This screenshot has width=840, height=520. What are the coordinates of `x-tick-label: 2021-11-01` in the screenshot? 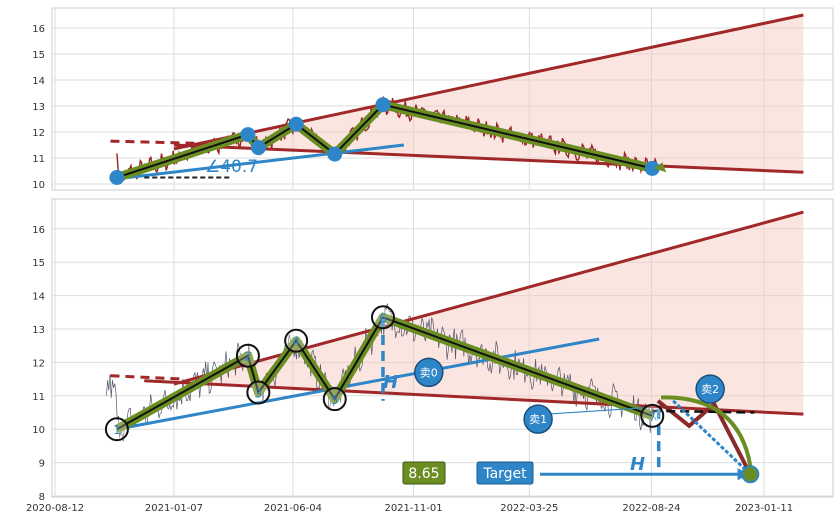 It's located at (413, 508).